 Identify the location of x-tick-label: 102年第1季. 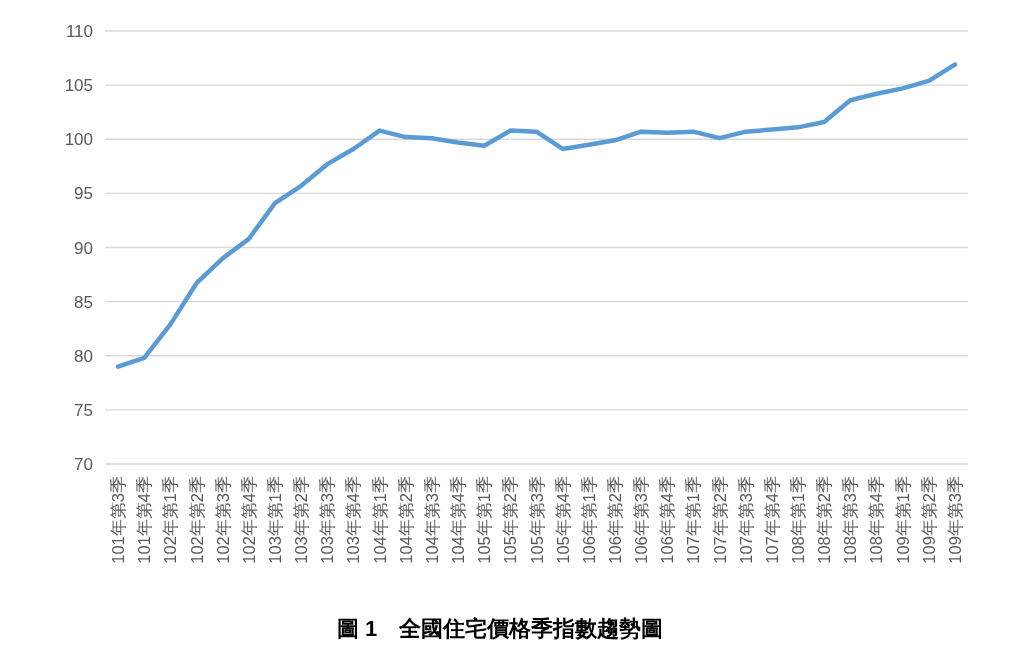
(170, 520).